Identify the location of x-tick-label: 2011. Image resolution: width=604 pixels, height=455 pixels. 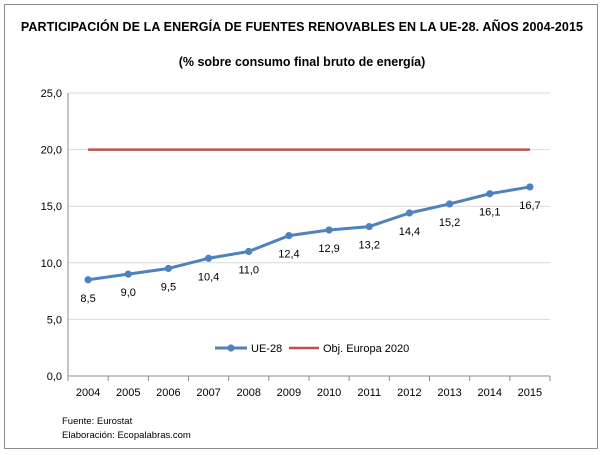
(369, 393).